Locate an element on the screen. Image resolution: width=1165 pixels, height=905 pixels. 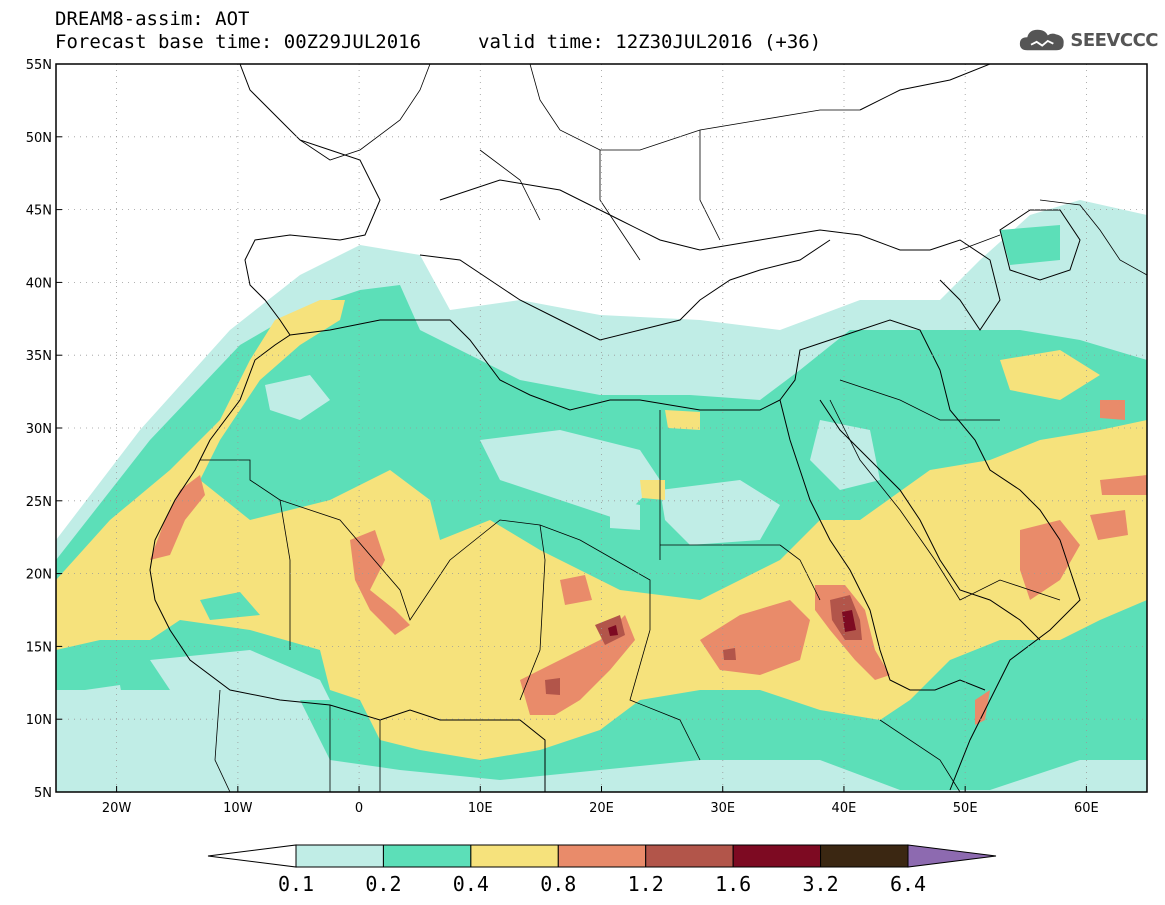
colorbar-label: 1.6 is located at coordinates (733, 884).